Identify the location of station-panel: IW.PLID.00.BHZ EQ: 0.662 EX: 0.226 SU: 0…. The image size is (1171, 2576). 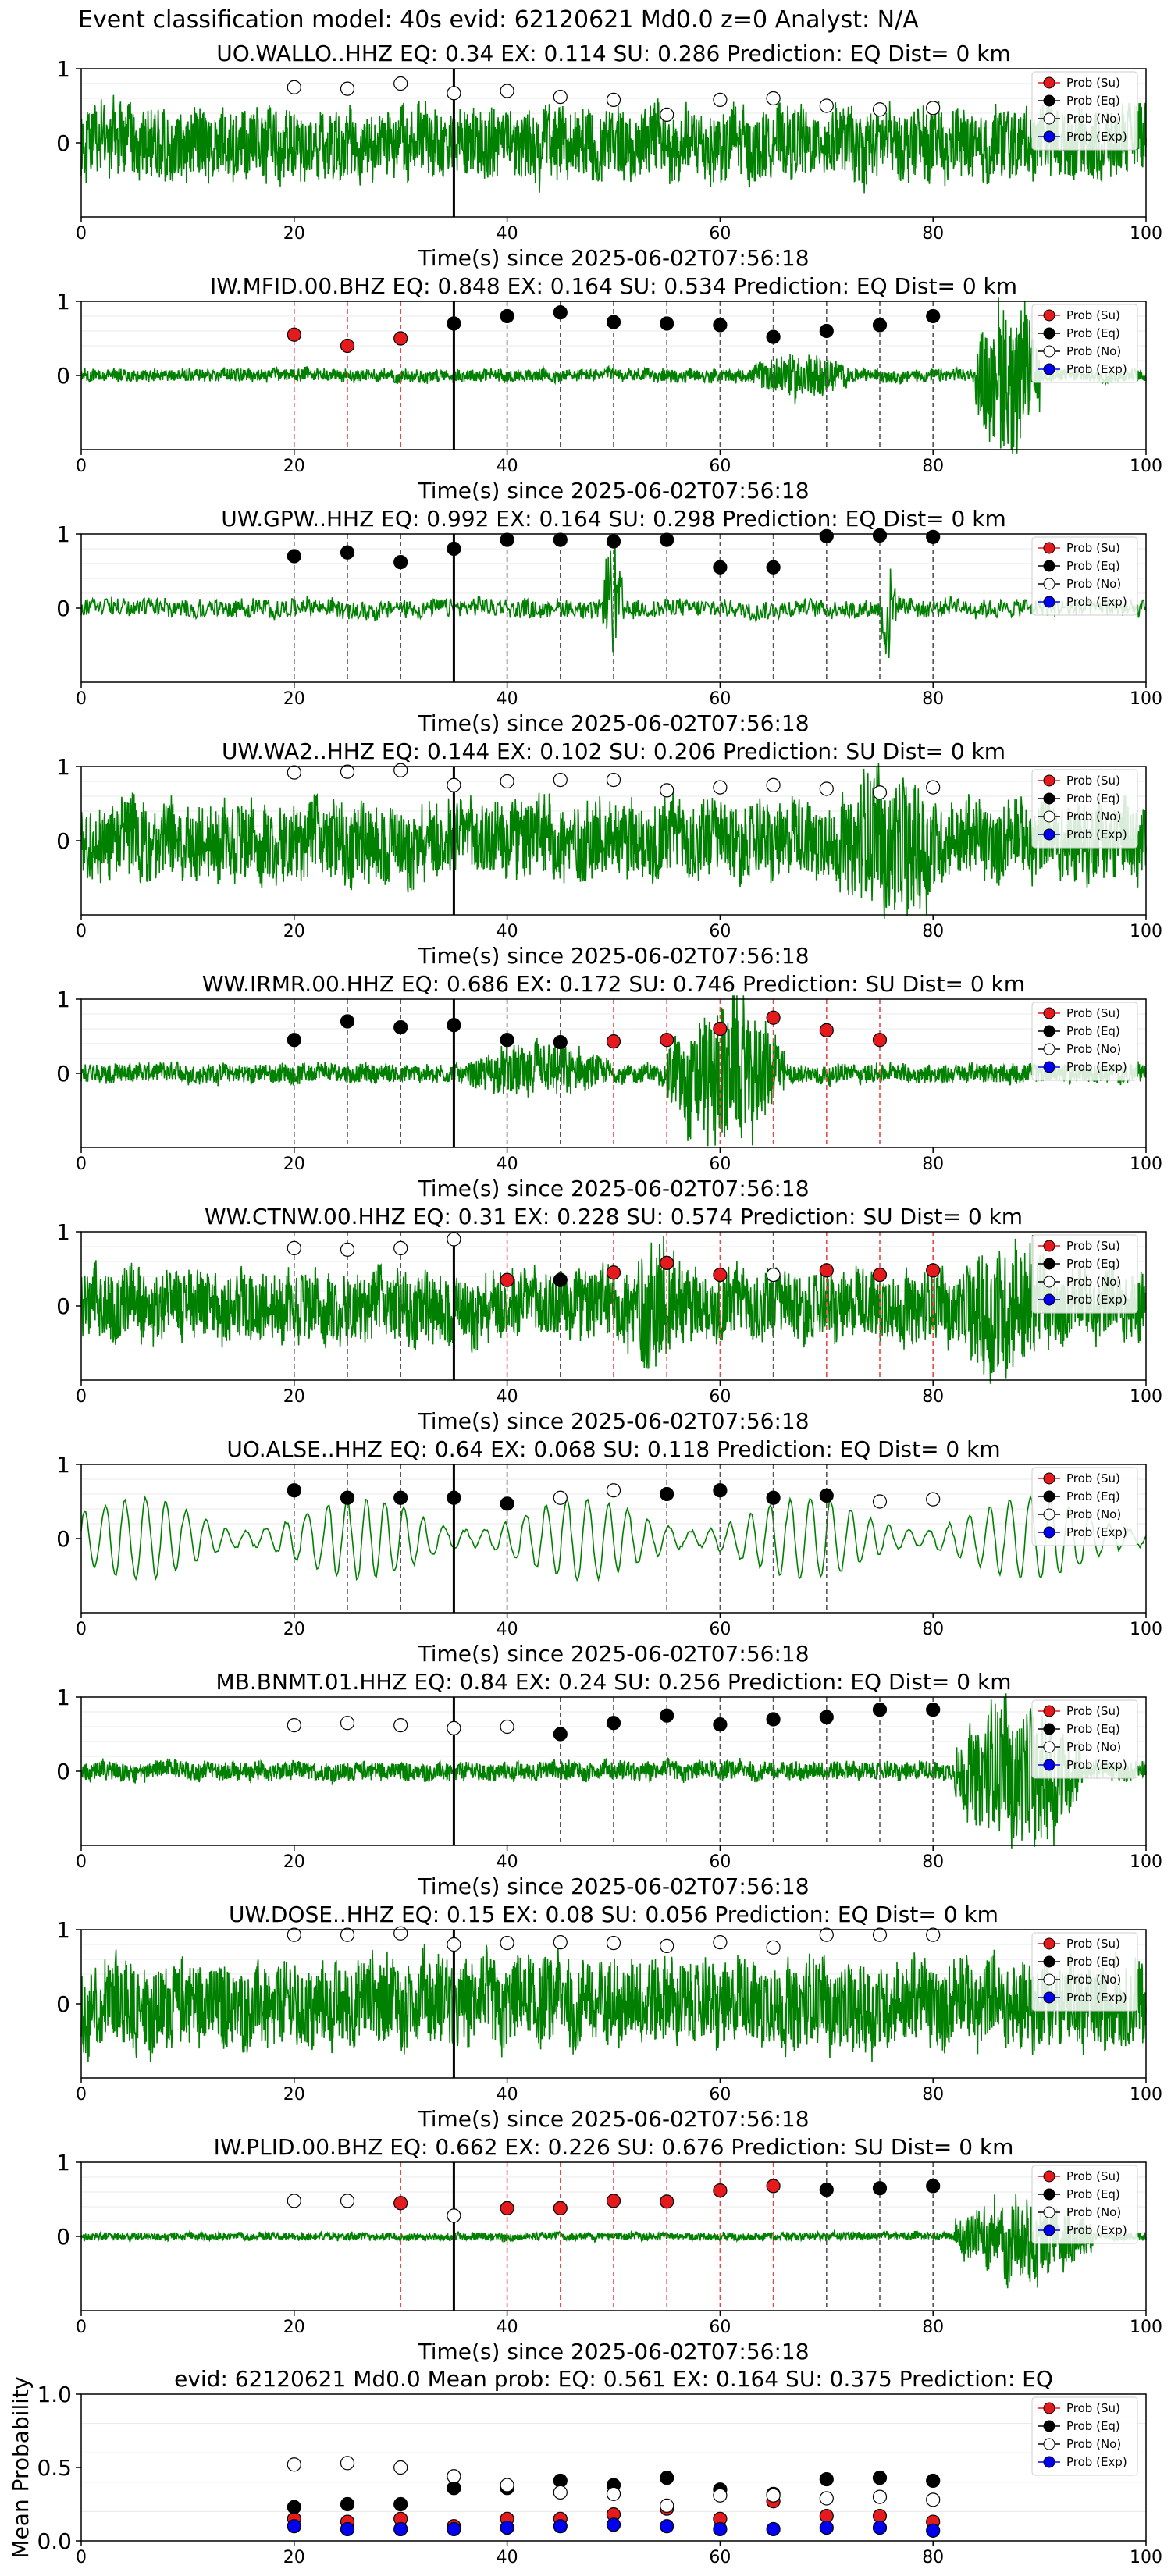
(609, 2249).